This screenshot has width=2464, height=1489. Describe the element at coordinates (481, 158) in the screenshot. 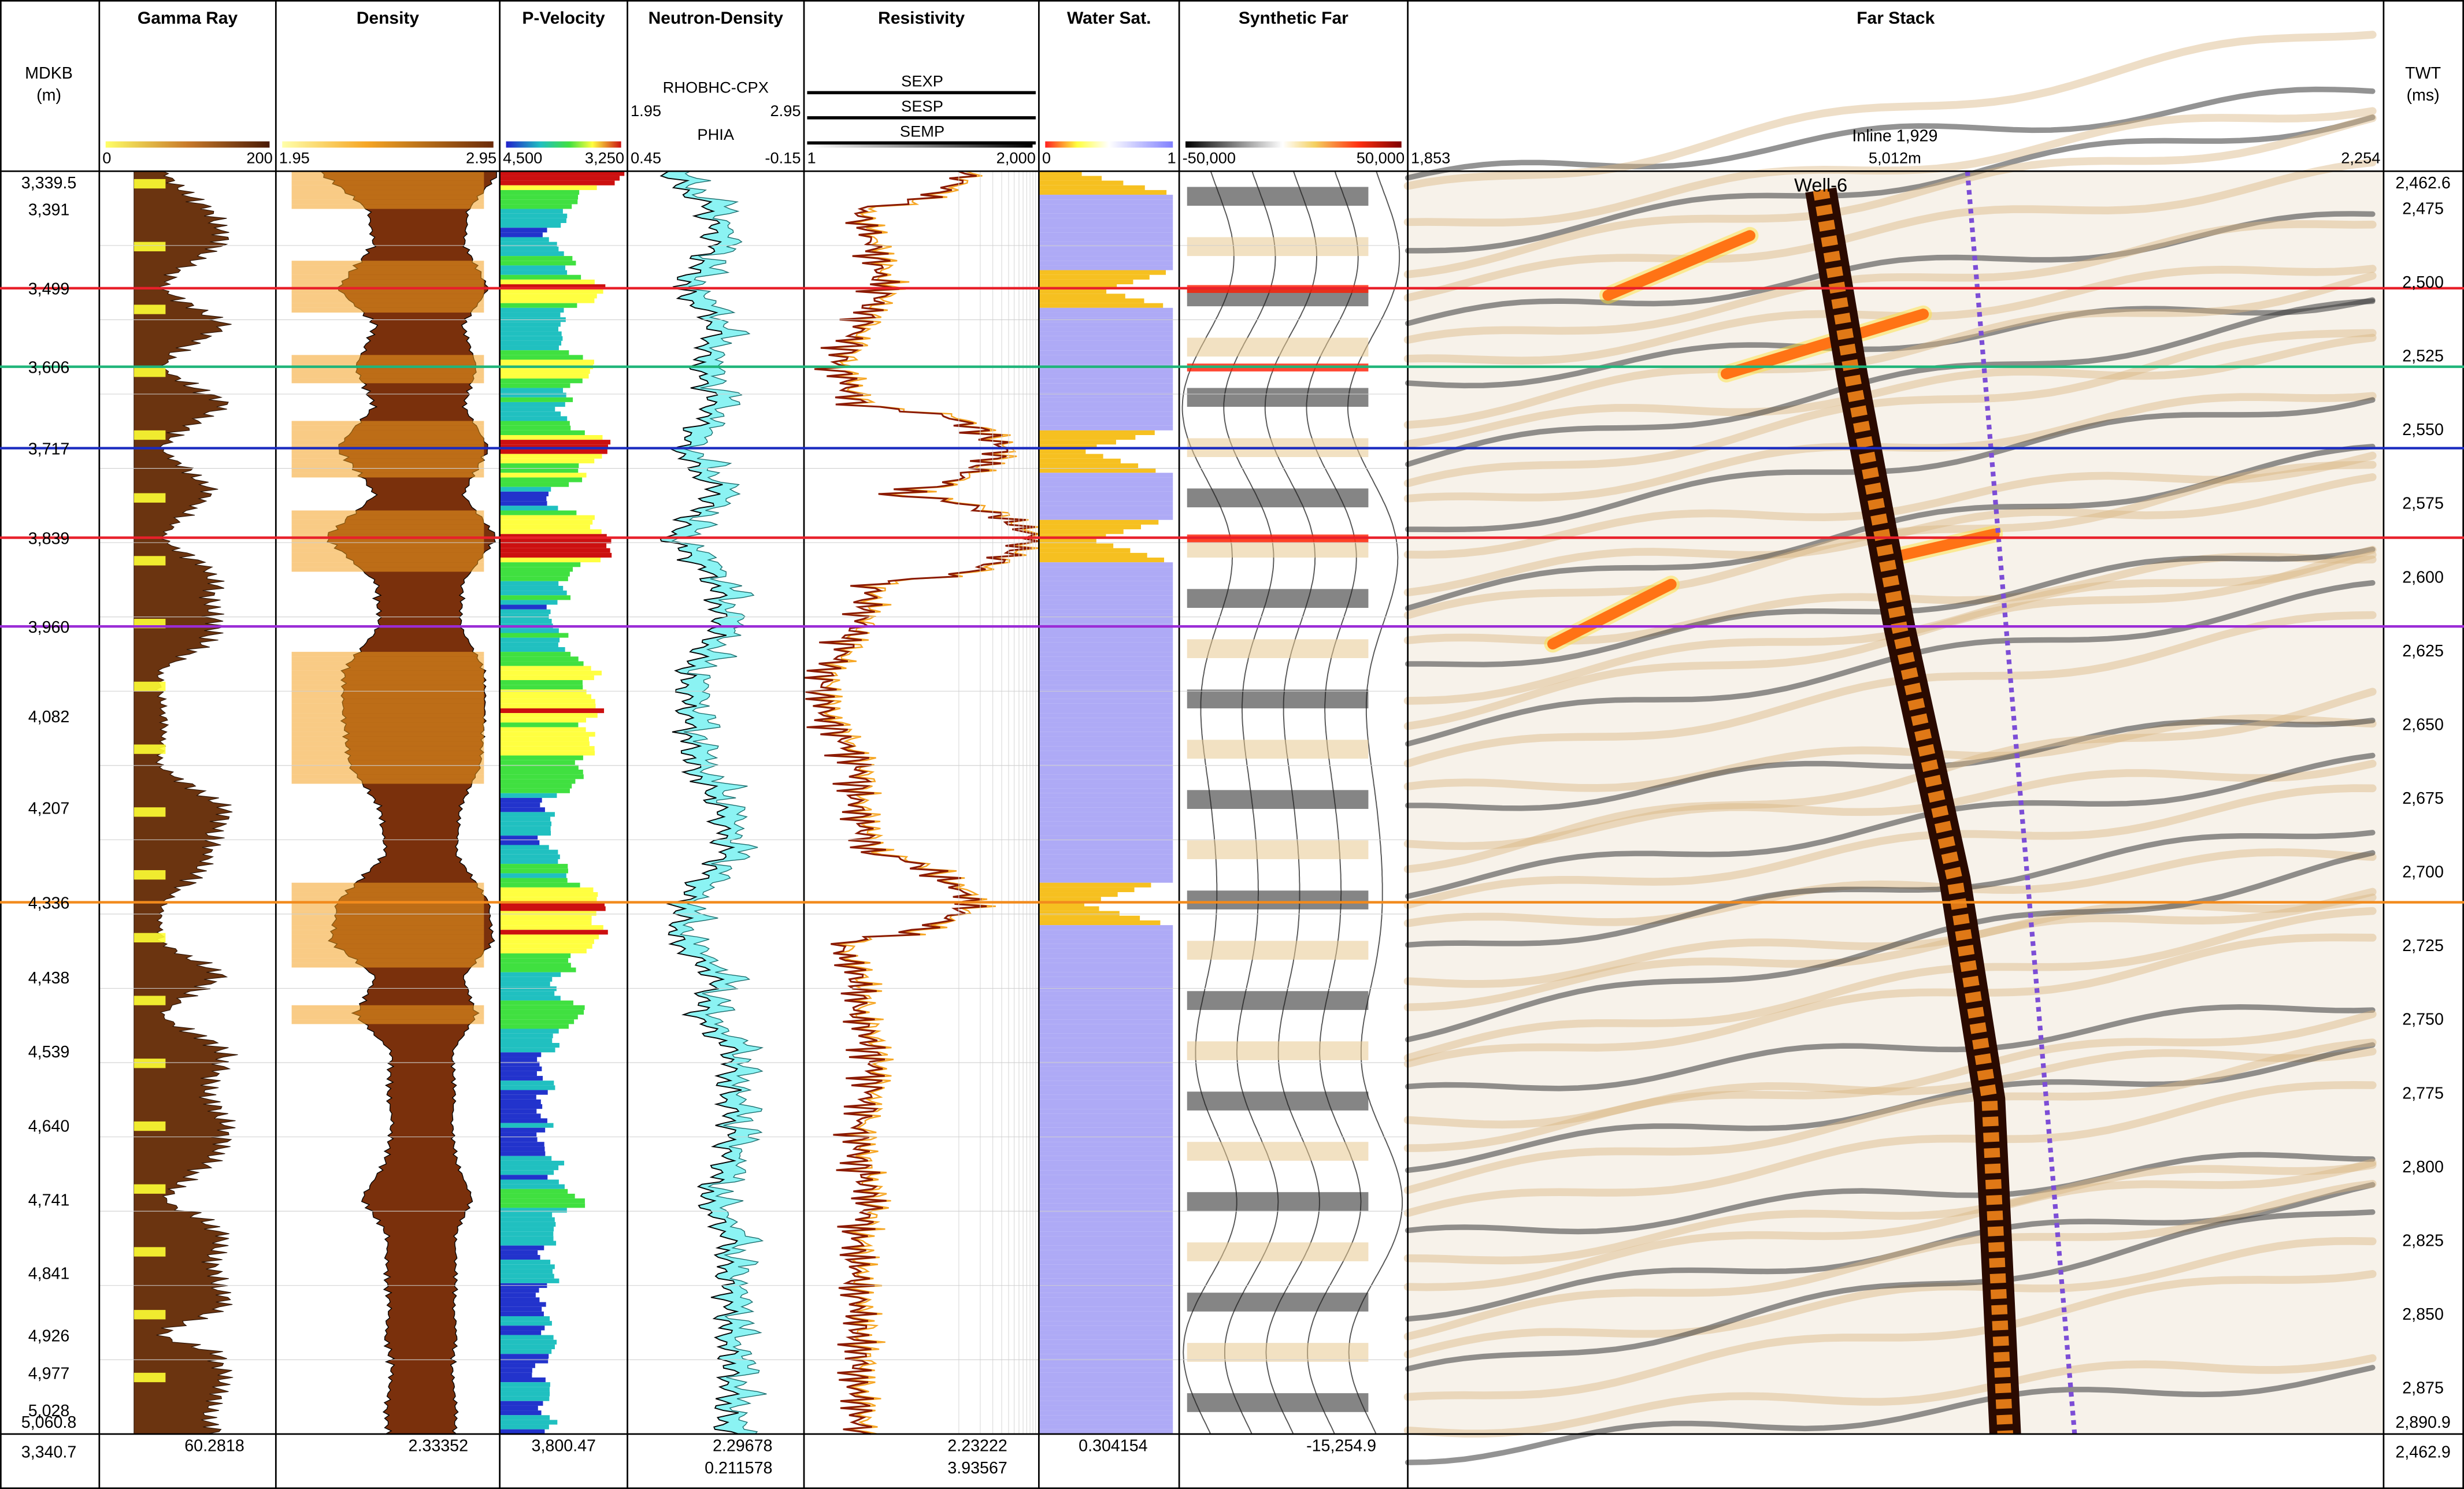

I see `track-scale-max-den: 2.95` at that location.